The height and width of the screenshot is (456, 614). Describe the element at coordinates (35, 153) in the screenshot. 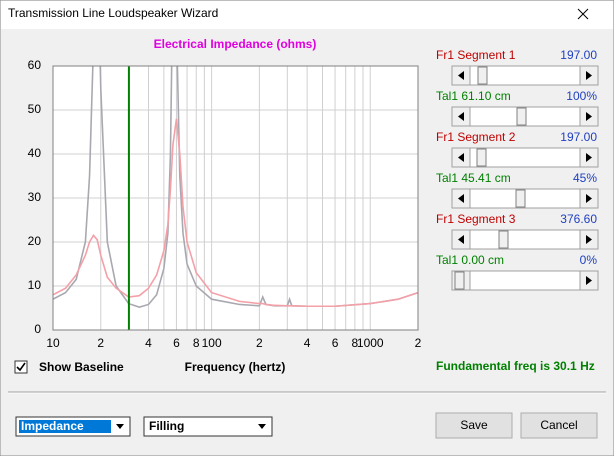

I see `y-tick-label: 40` at that location.